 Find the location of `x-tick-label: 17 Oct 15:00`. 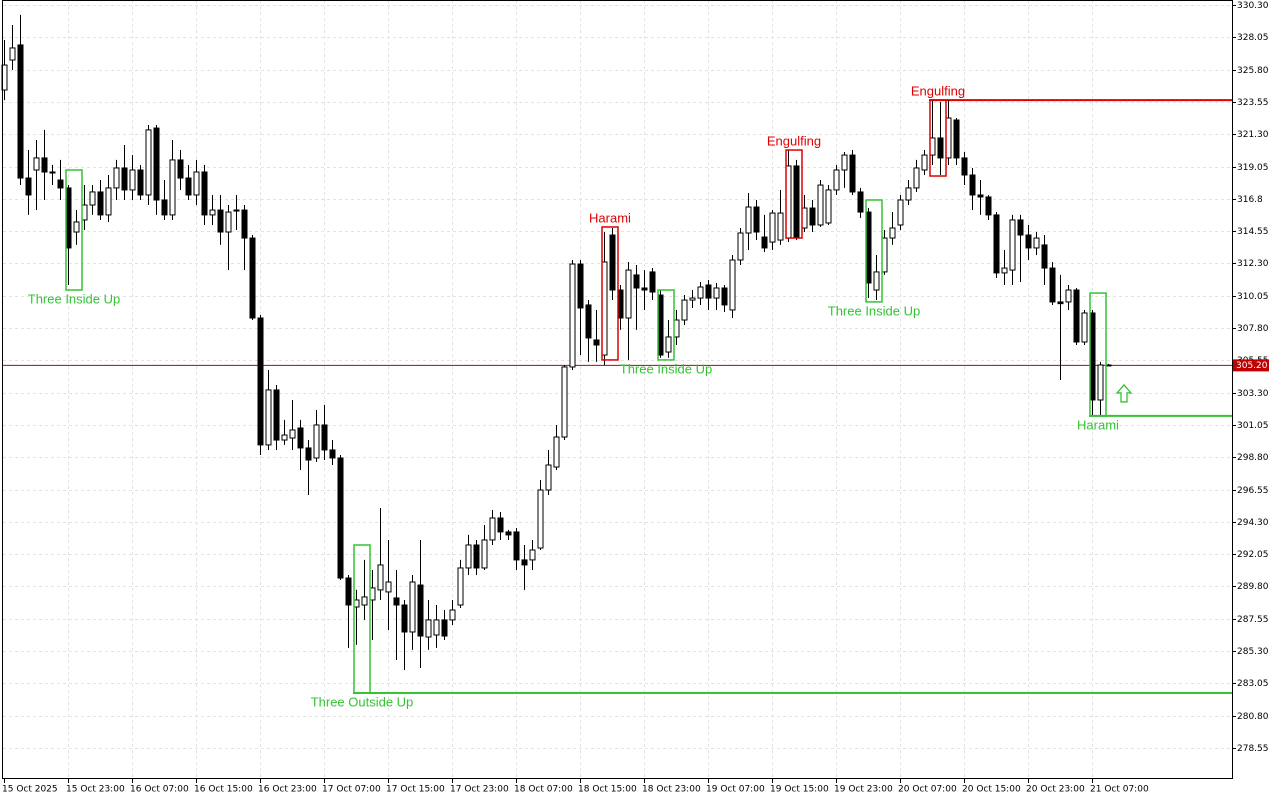

x-tick-label: 17 Oct 15:00 is located at coordinates (415, 790).